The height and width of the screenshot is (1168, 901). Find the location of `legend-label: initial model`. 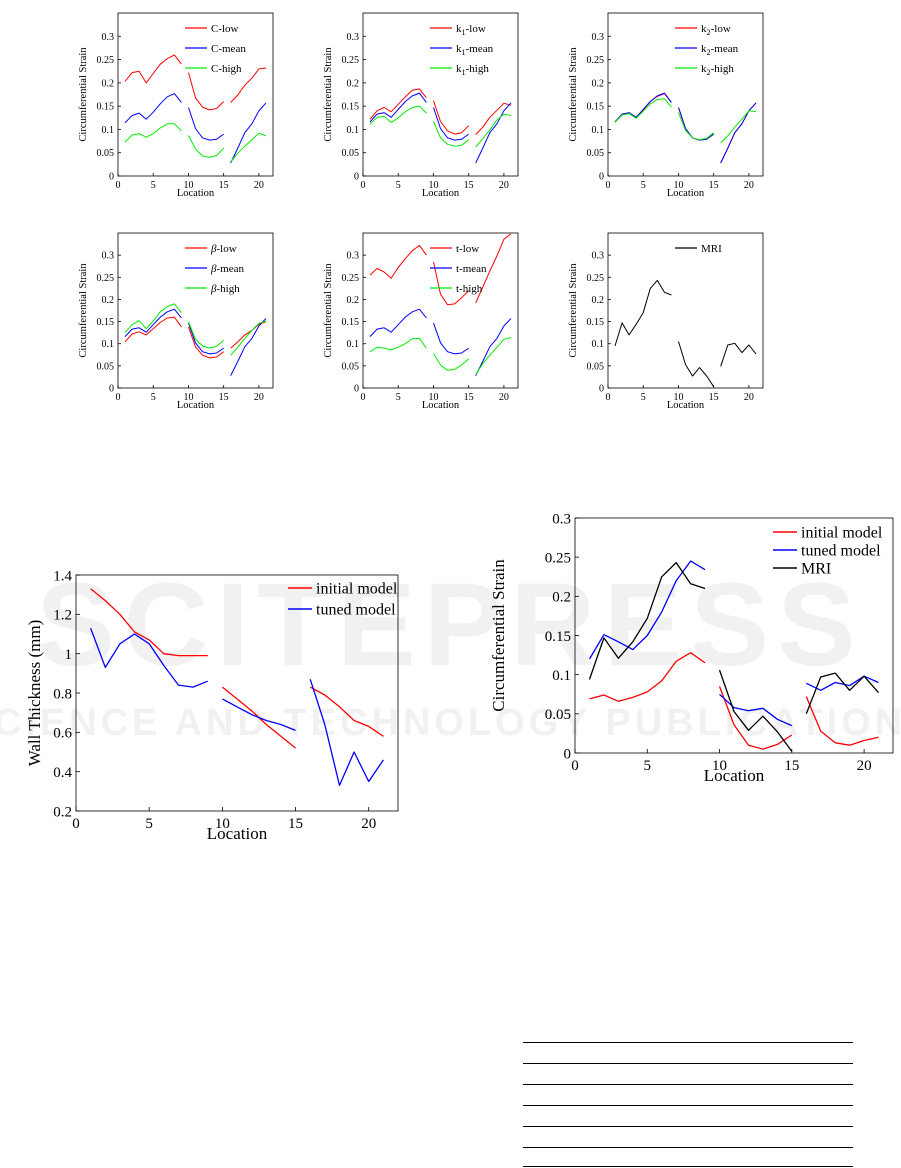

legend-label: initial model is located at coordinates (842, 533).